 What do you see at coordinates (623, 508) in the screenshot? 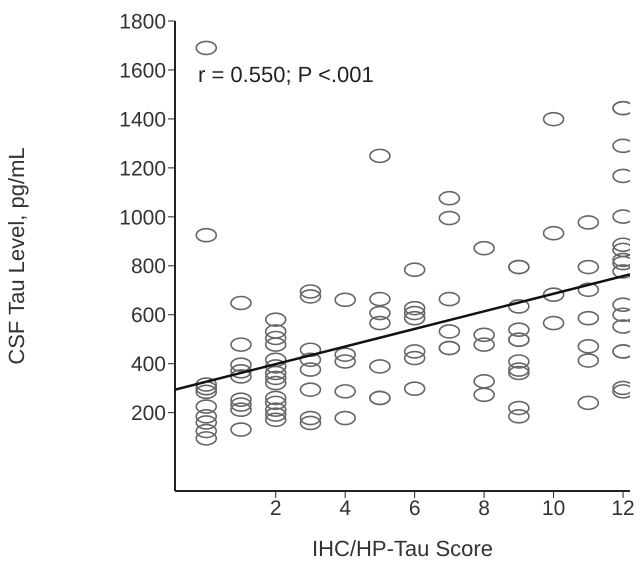
I see `x-tick-label: 12` at bounding box center [623, 508].